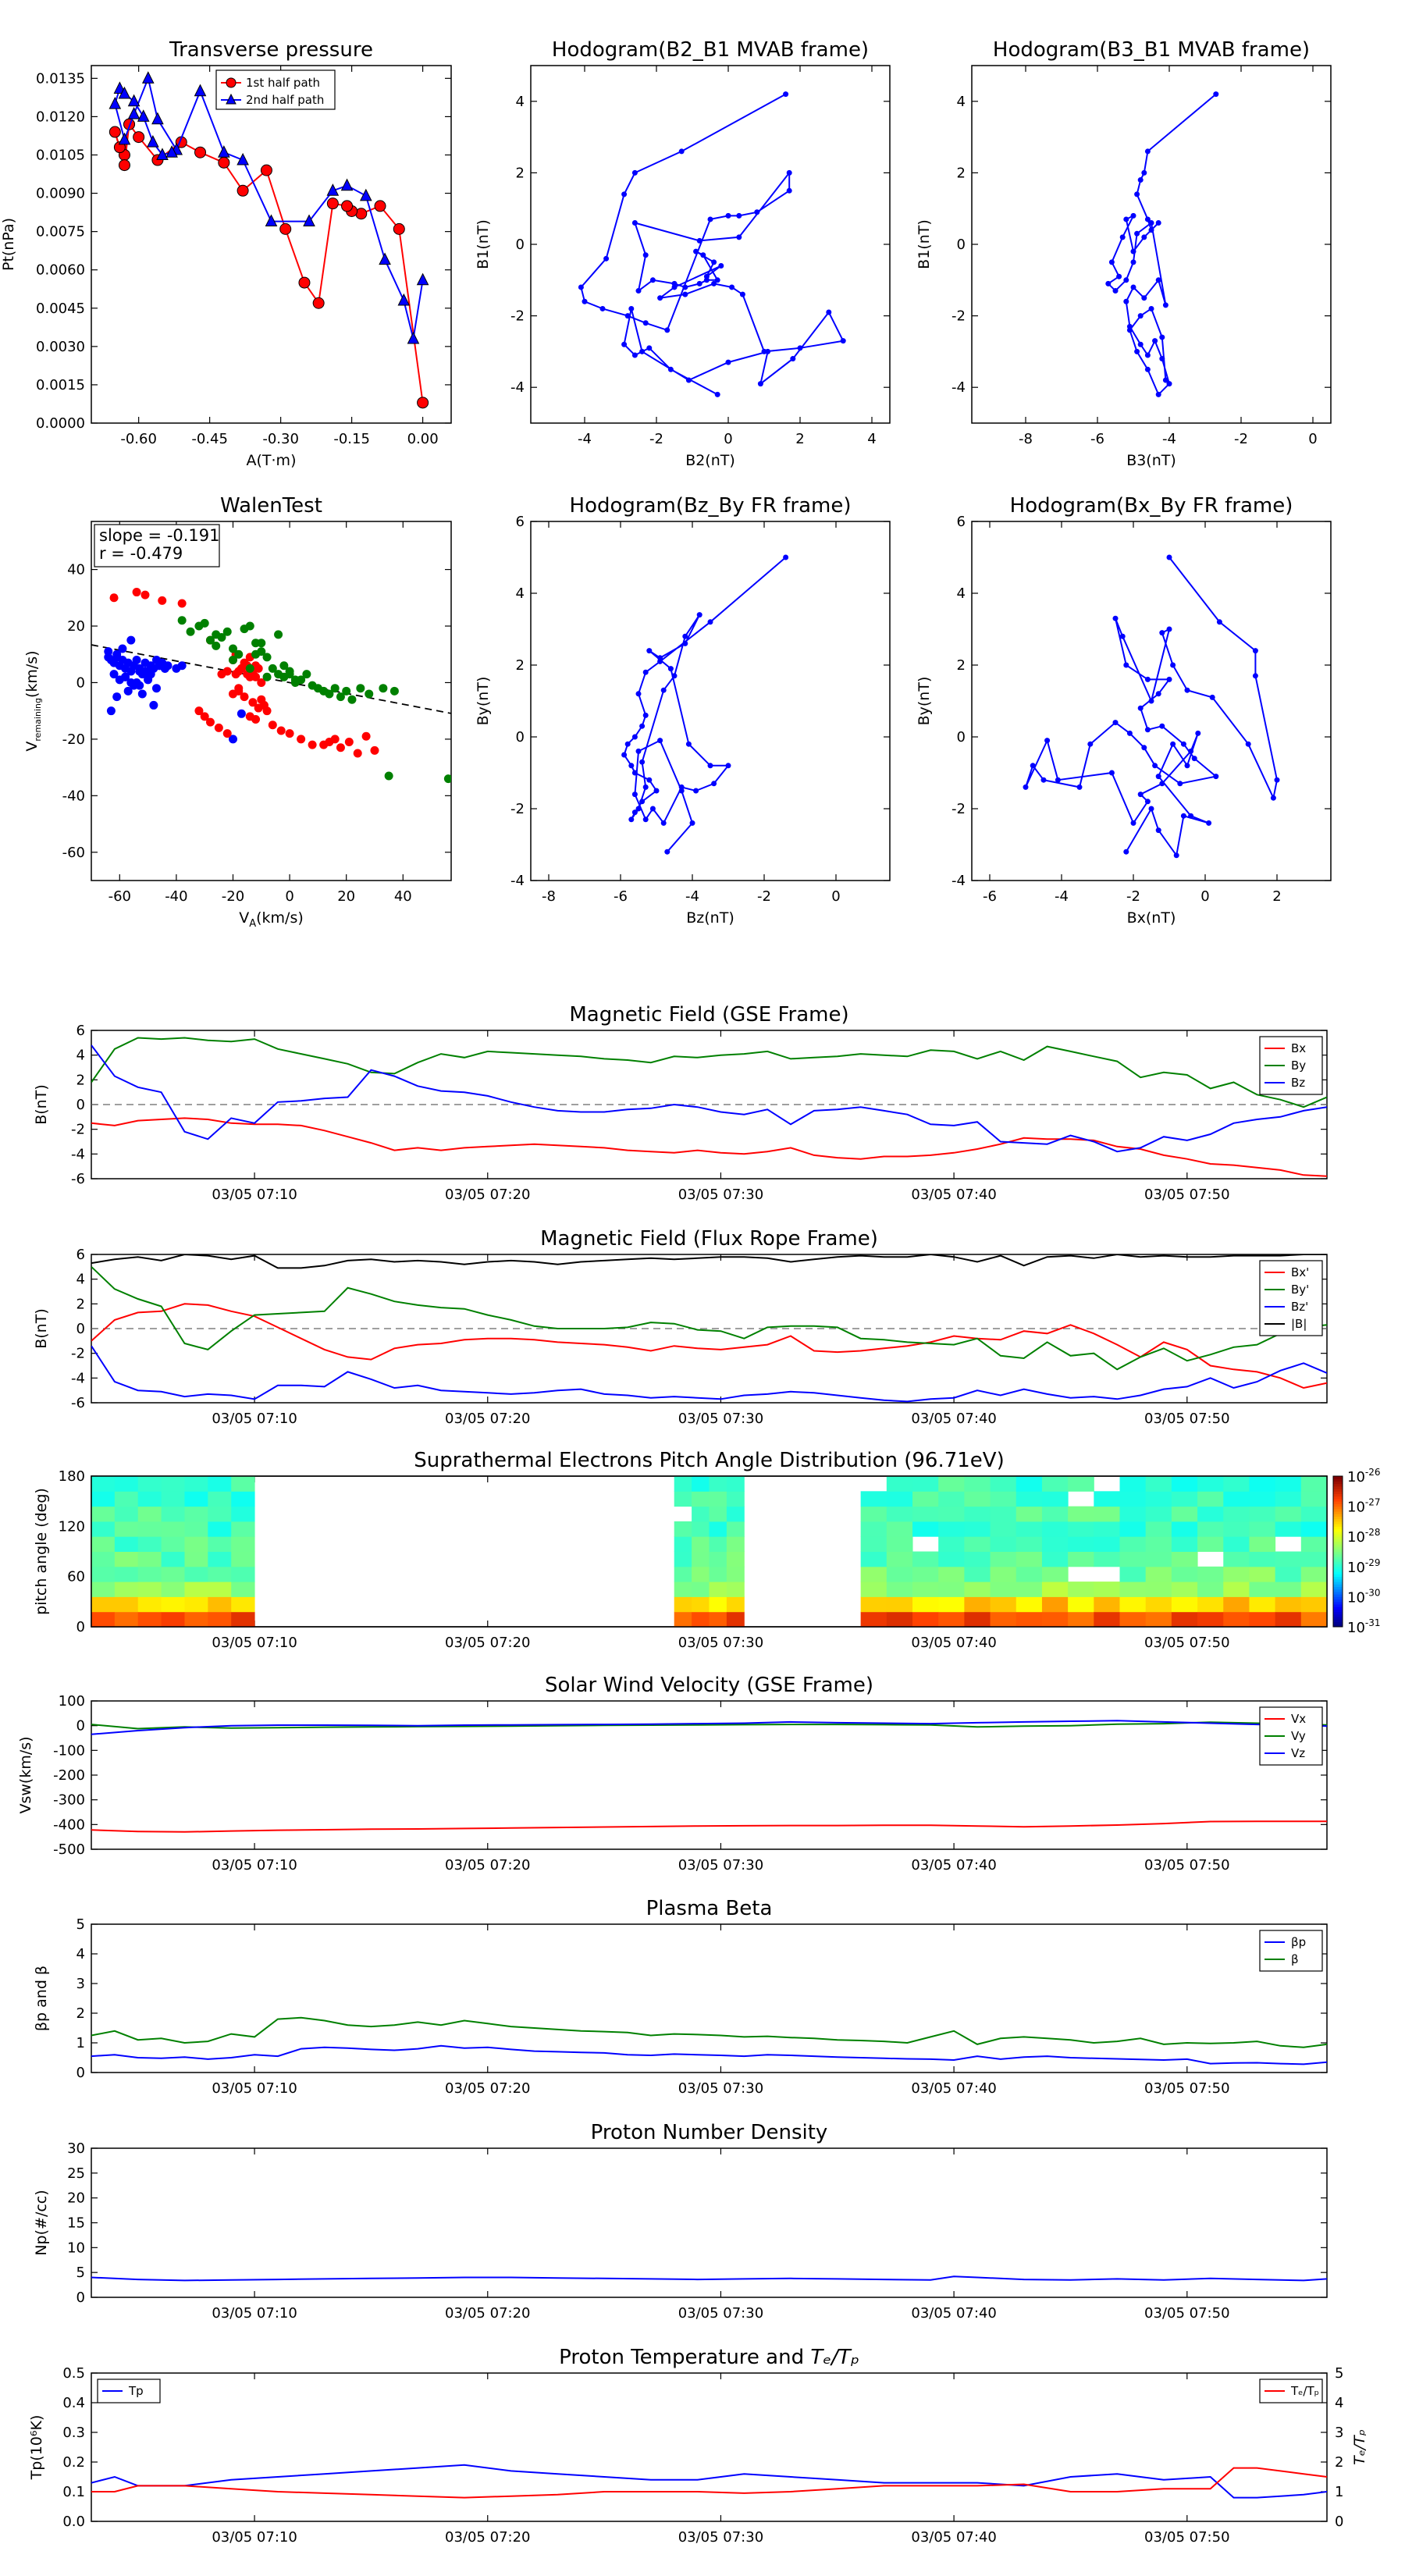 This screenshot has width=1405, height=2576. I want to click on chart-title: Hodogram(Bx_By FR frame), so click(1151, 506).